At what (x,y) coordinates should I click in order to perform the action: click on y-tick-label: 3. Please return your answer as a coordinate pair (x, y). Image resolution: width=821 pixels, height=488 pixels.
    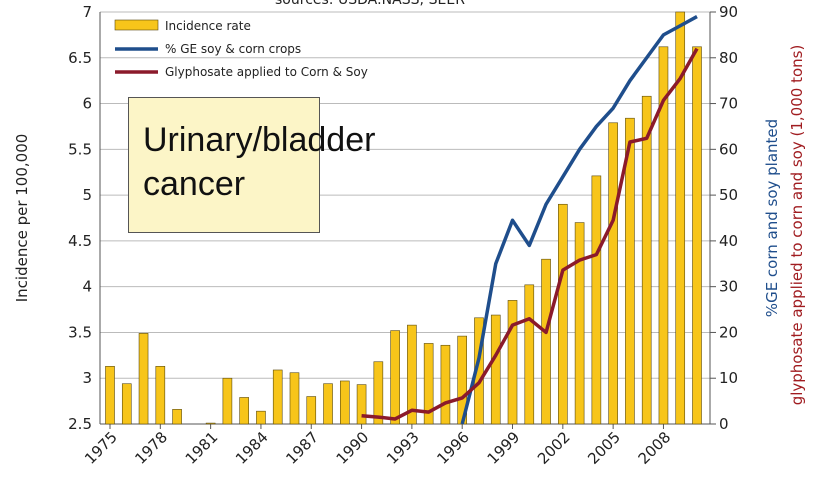
    Looking at the image, I should click on (87, 378).